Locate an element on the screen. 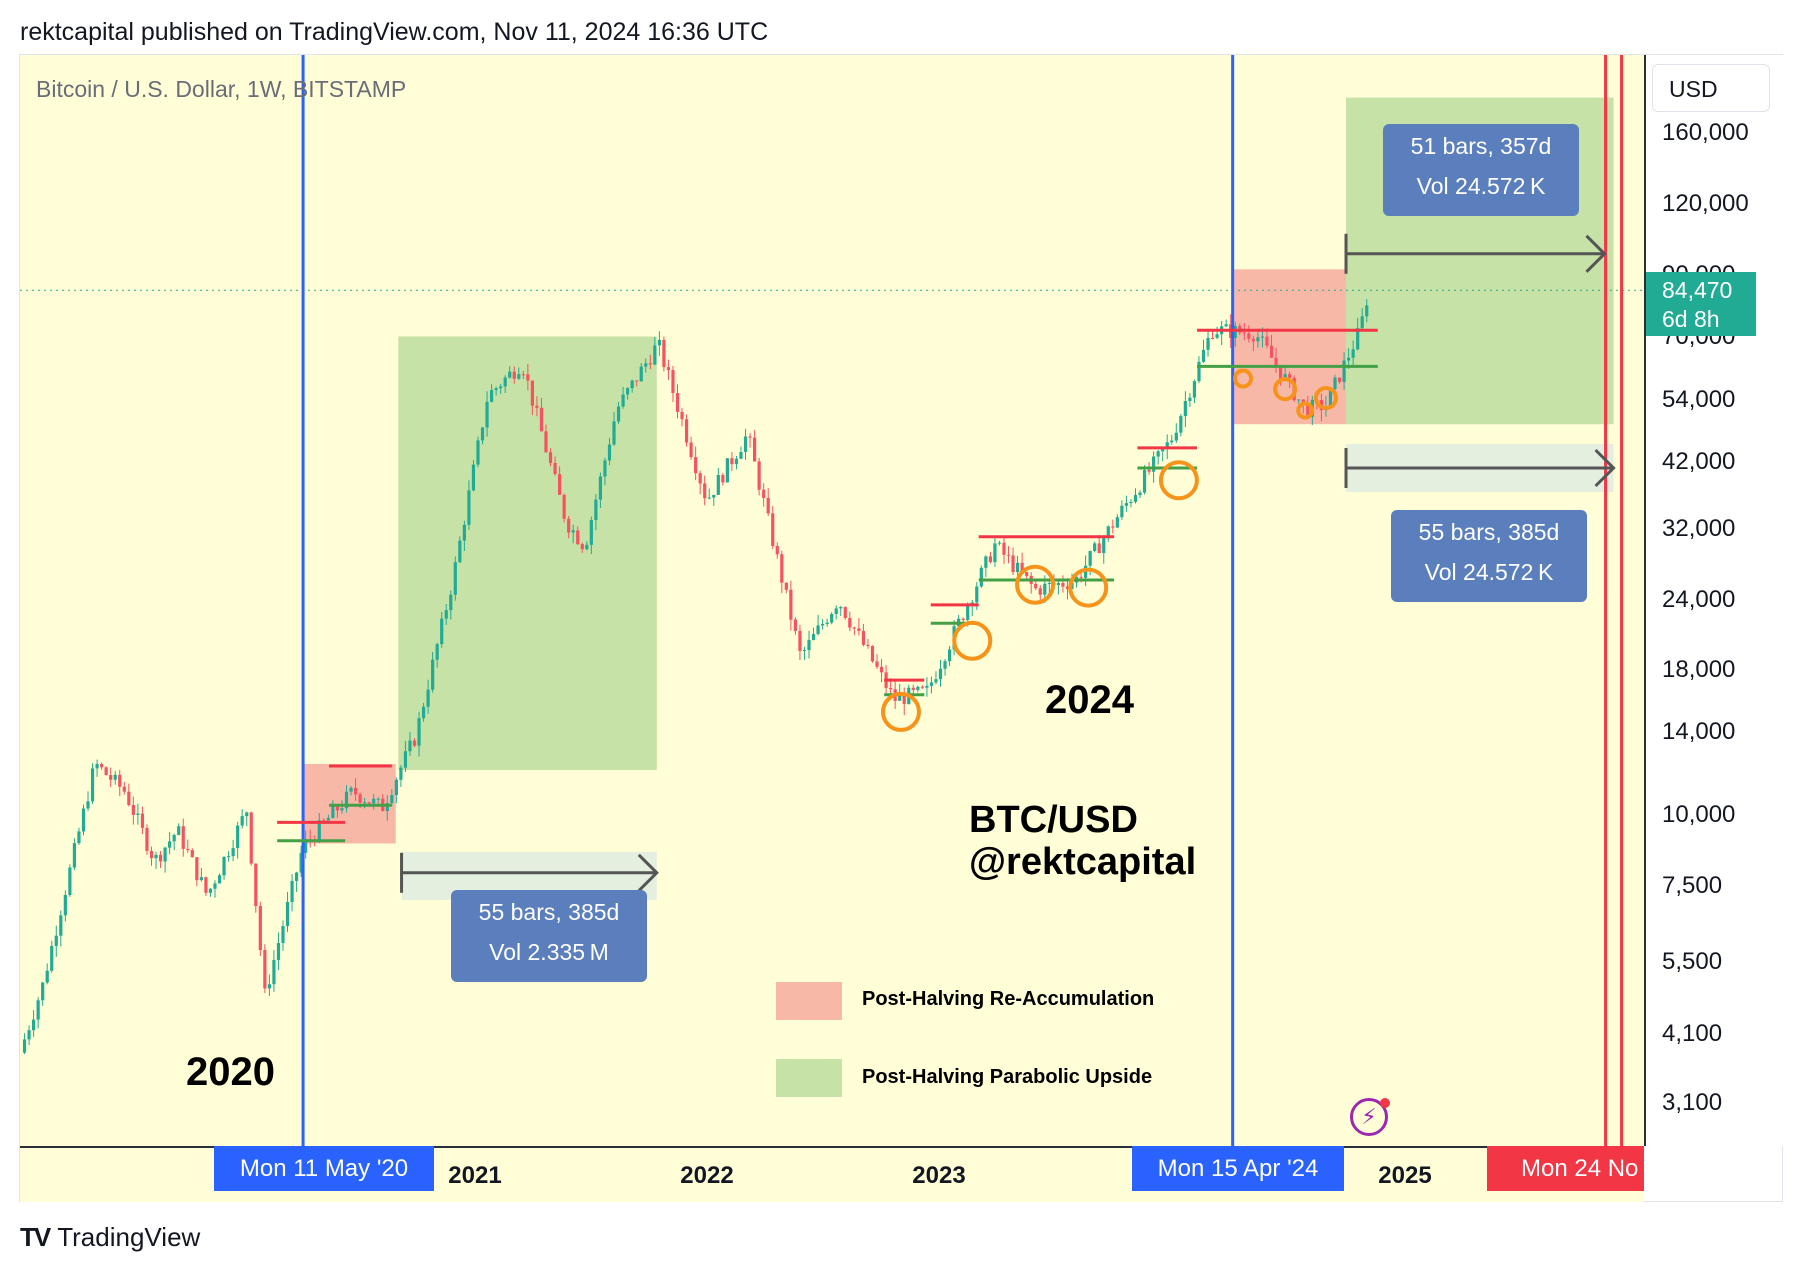 Image resolution: width=1794 pixels, height=1266 pixels. measure-box-mid-bars: 55 bars, 385d is located at coordinates (1489, 532).